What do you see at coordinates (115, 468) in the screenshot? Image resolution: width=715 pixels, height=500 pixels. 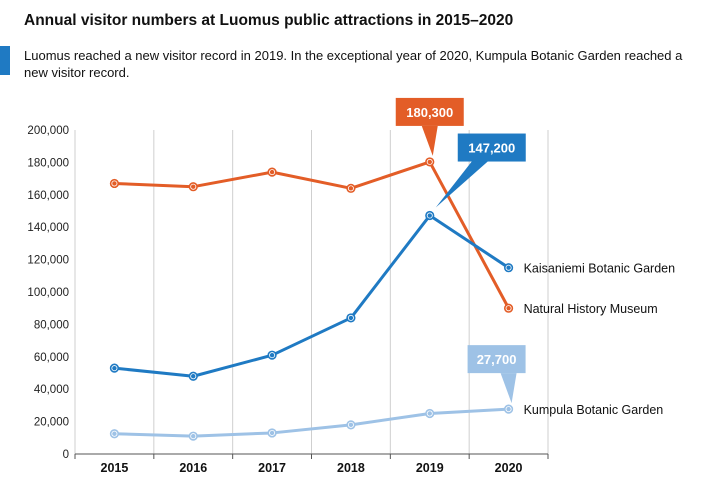 I see `x-tick-label: 2015` at bounding box center [115, 468].